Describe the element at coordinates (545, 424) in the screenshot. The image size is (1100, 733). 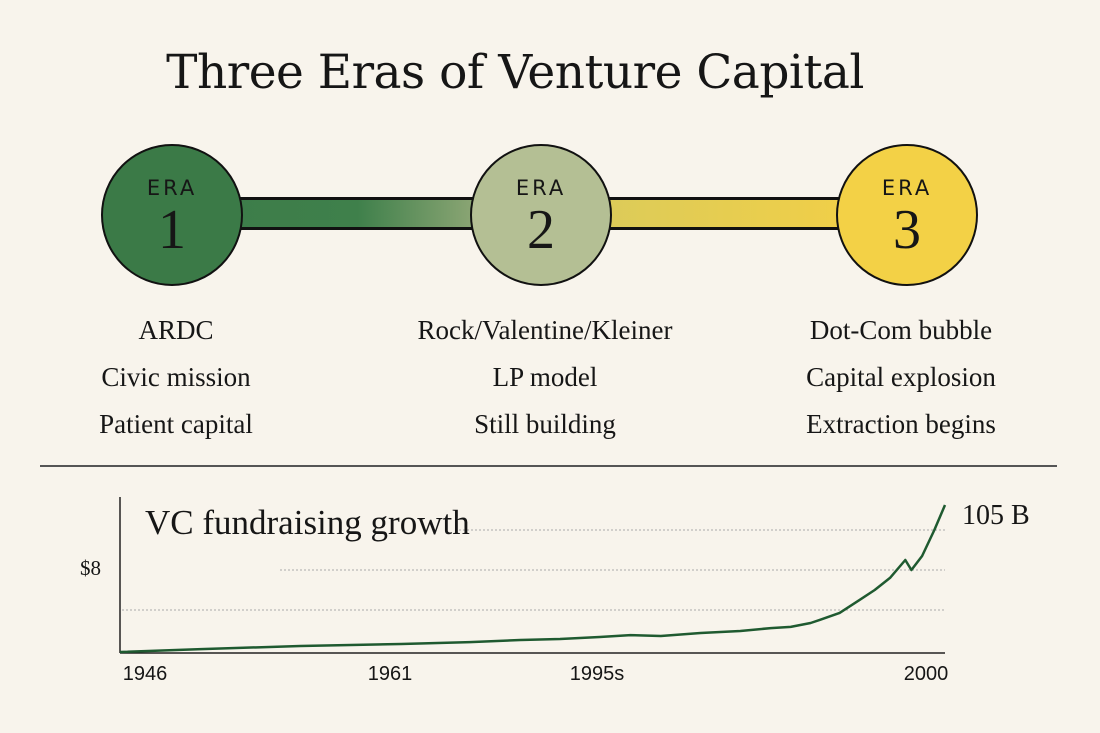
I see `era-line: Still building` at that location.